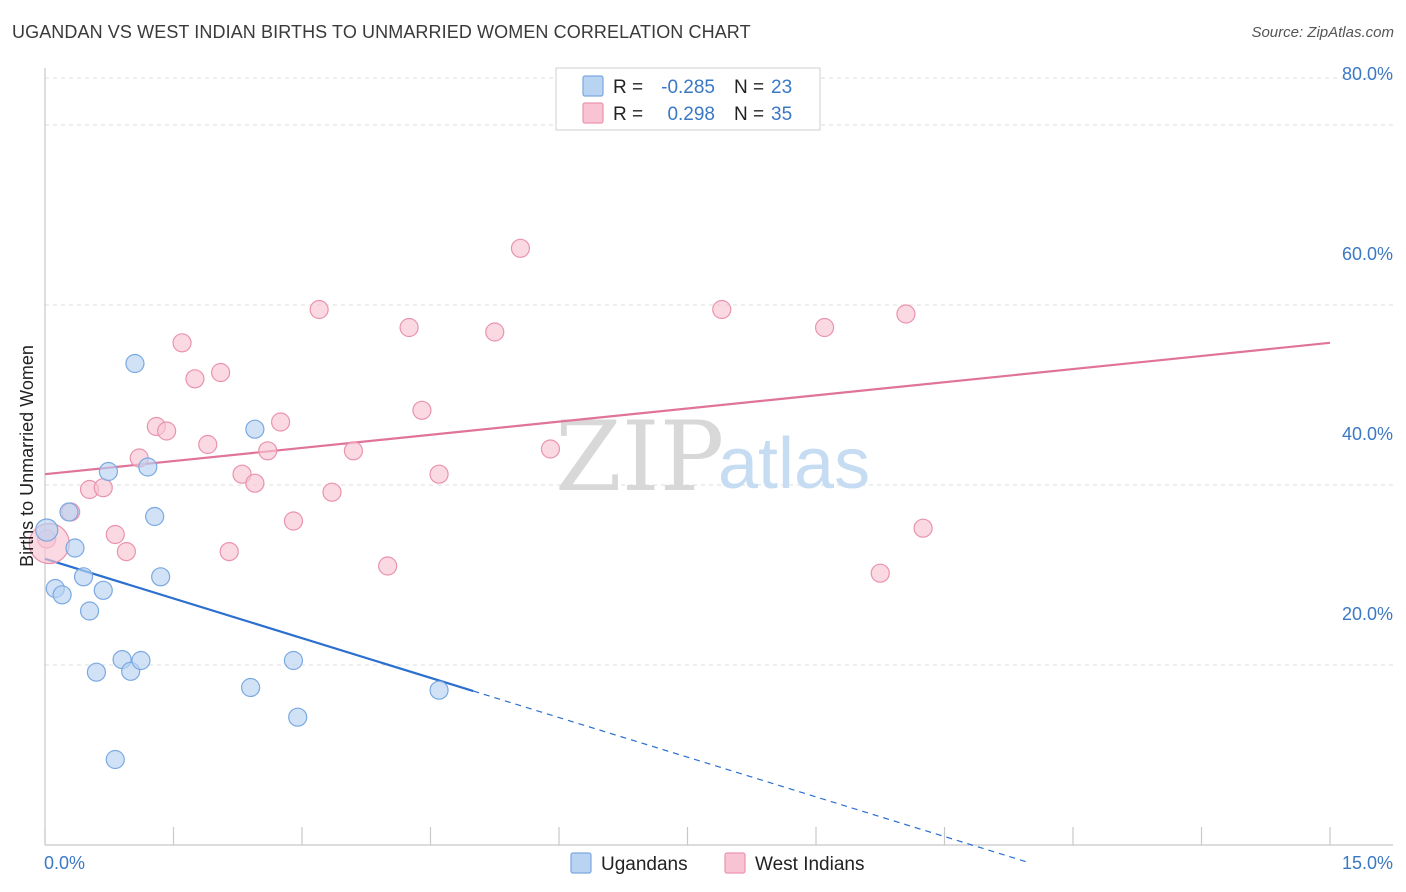 This screenshot has width=1406, height=892. I want to click on legend-r-value-west-indians: 0.298, so click(691, 114).